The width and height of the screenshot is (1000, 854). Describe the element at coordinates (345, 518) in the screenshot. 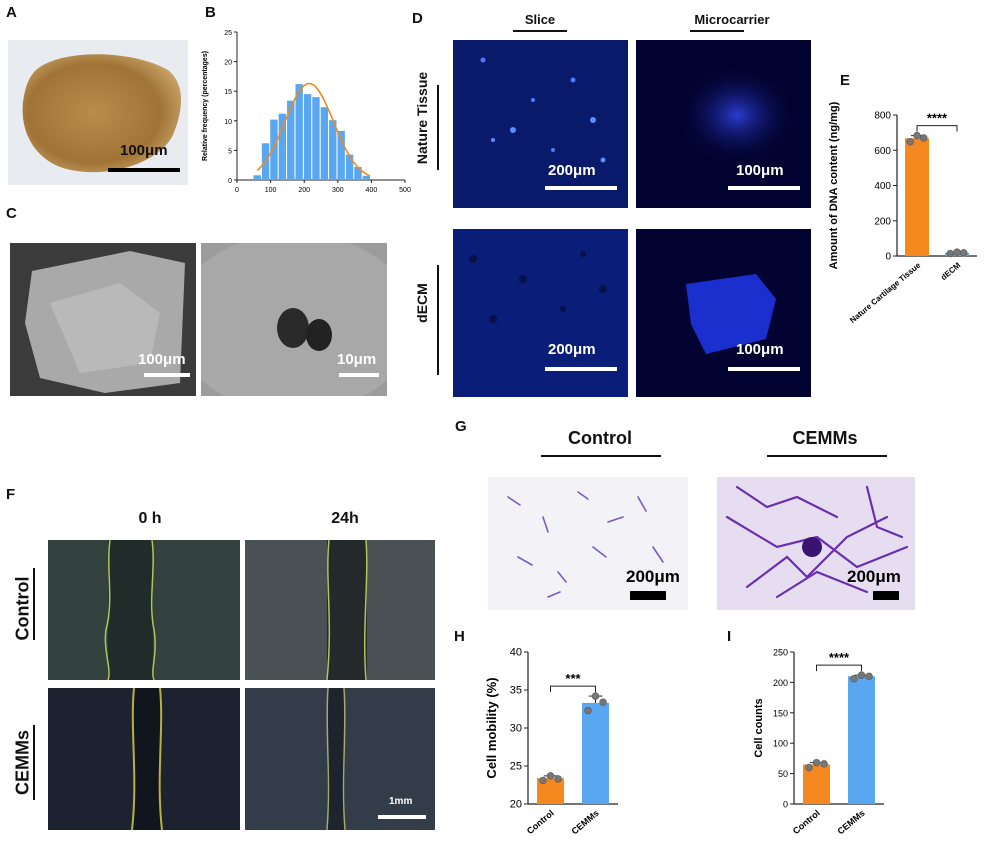

I see `col-header-24h: 24h` at that location.